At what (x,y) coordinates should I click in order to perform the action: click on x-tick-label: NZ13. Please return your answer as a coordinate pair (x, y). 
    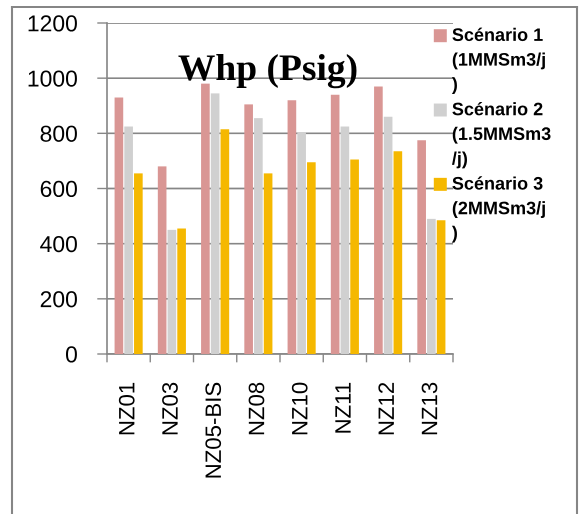
    Looking at the image, I should click on (430, 408).